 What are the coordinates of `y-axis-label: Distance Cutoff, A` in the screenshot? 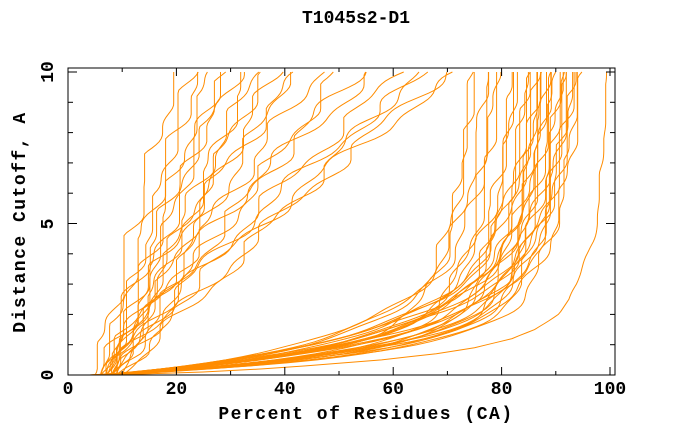 It's located at (21, 222).